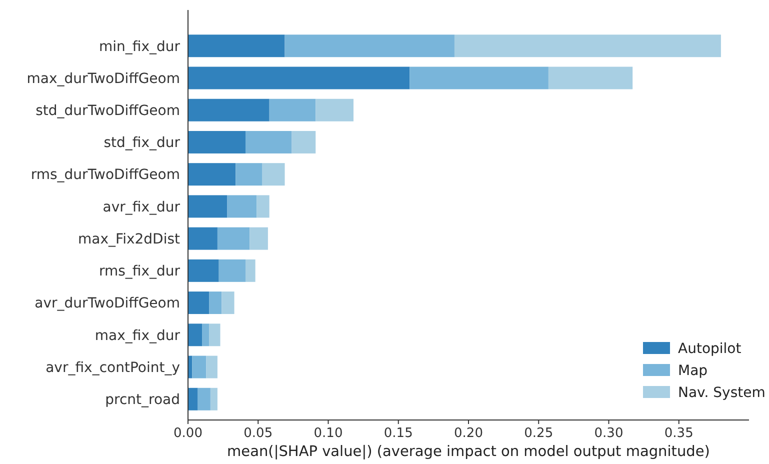  What do you see at coordinates (539, 433) in the screenshot?
I see `x-tick-label: 0.25` at bounding box center [539, 433].